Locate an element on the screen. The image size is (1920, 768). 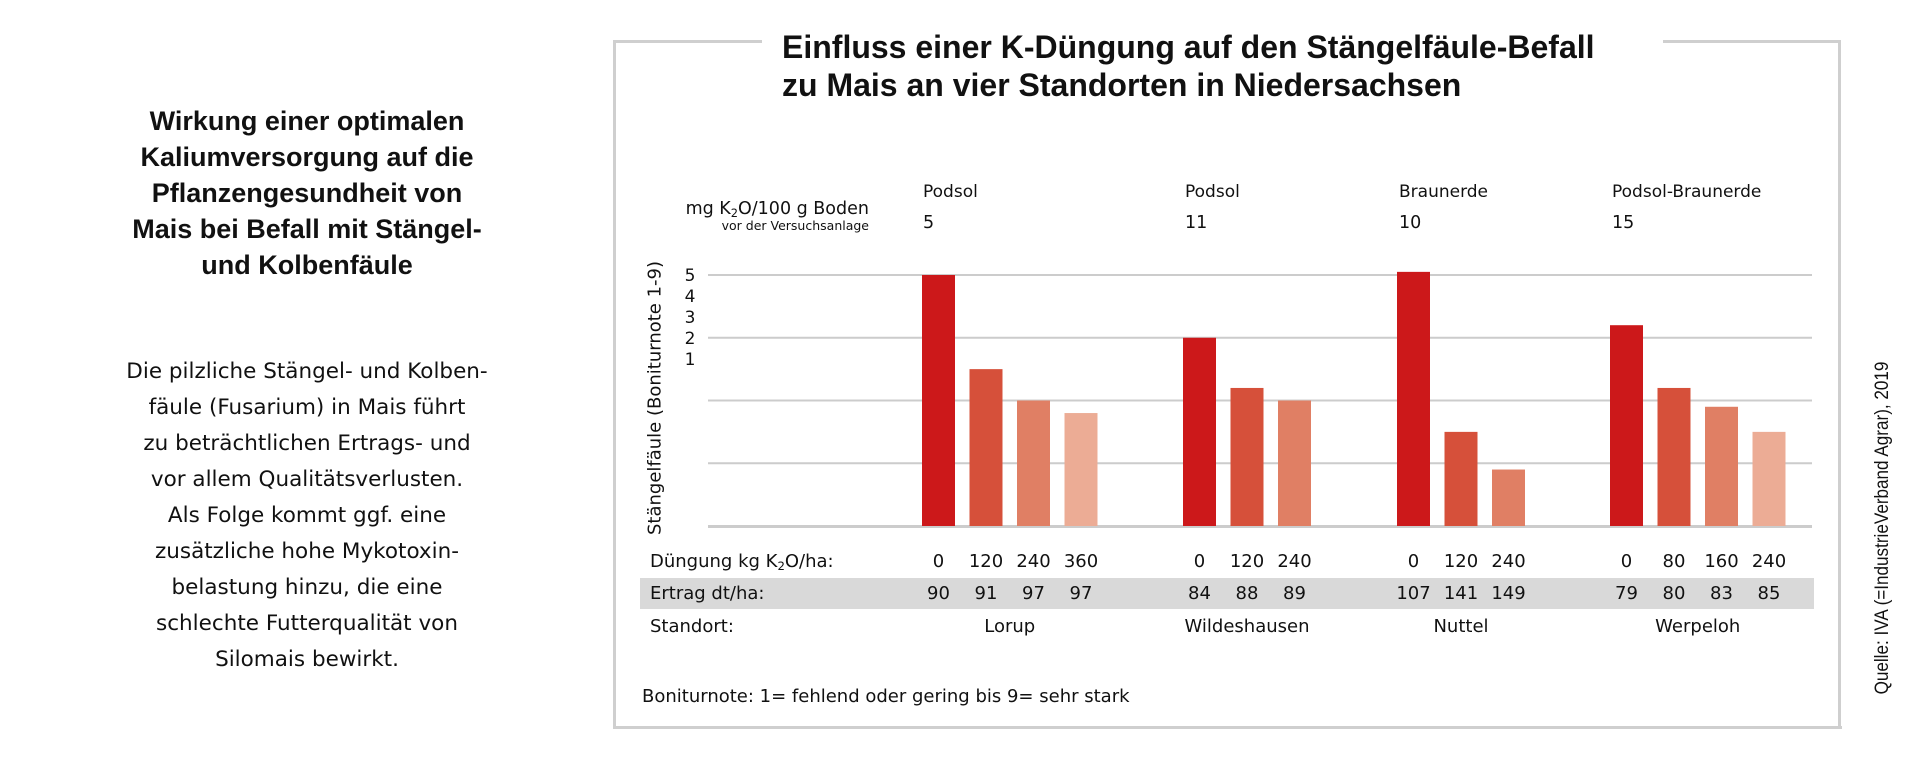
yield-cell: 107 is located at coordinates (1413, 593).